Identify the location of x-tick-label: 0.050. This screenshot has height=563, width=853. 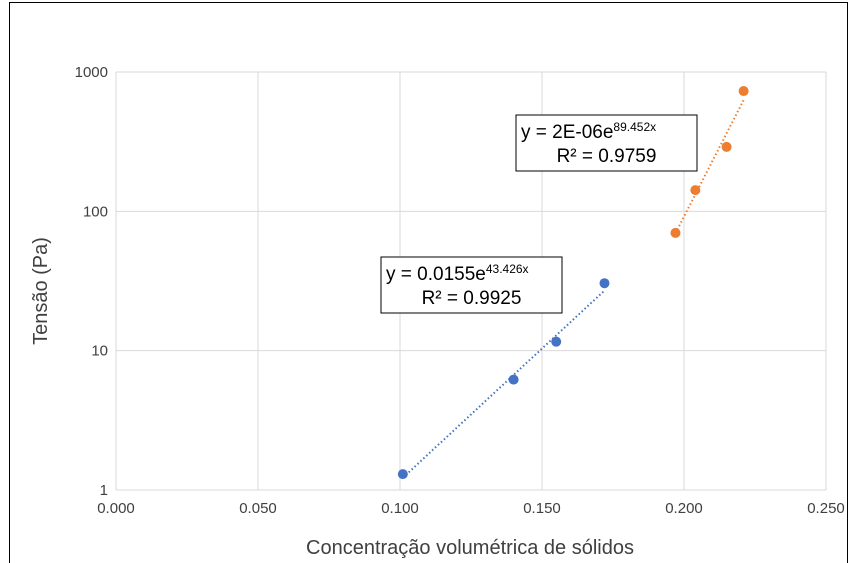
(258, 508).